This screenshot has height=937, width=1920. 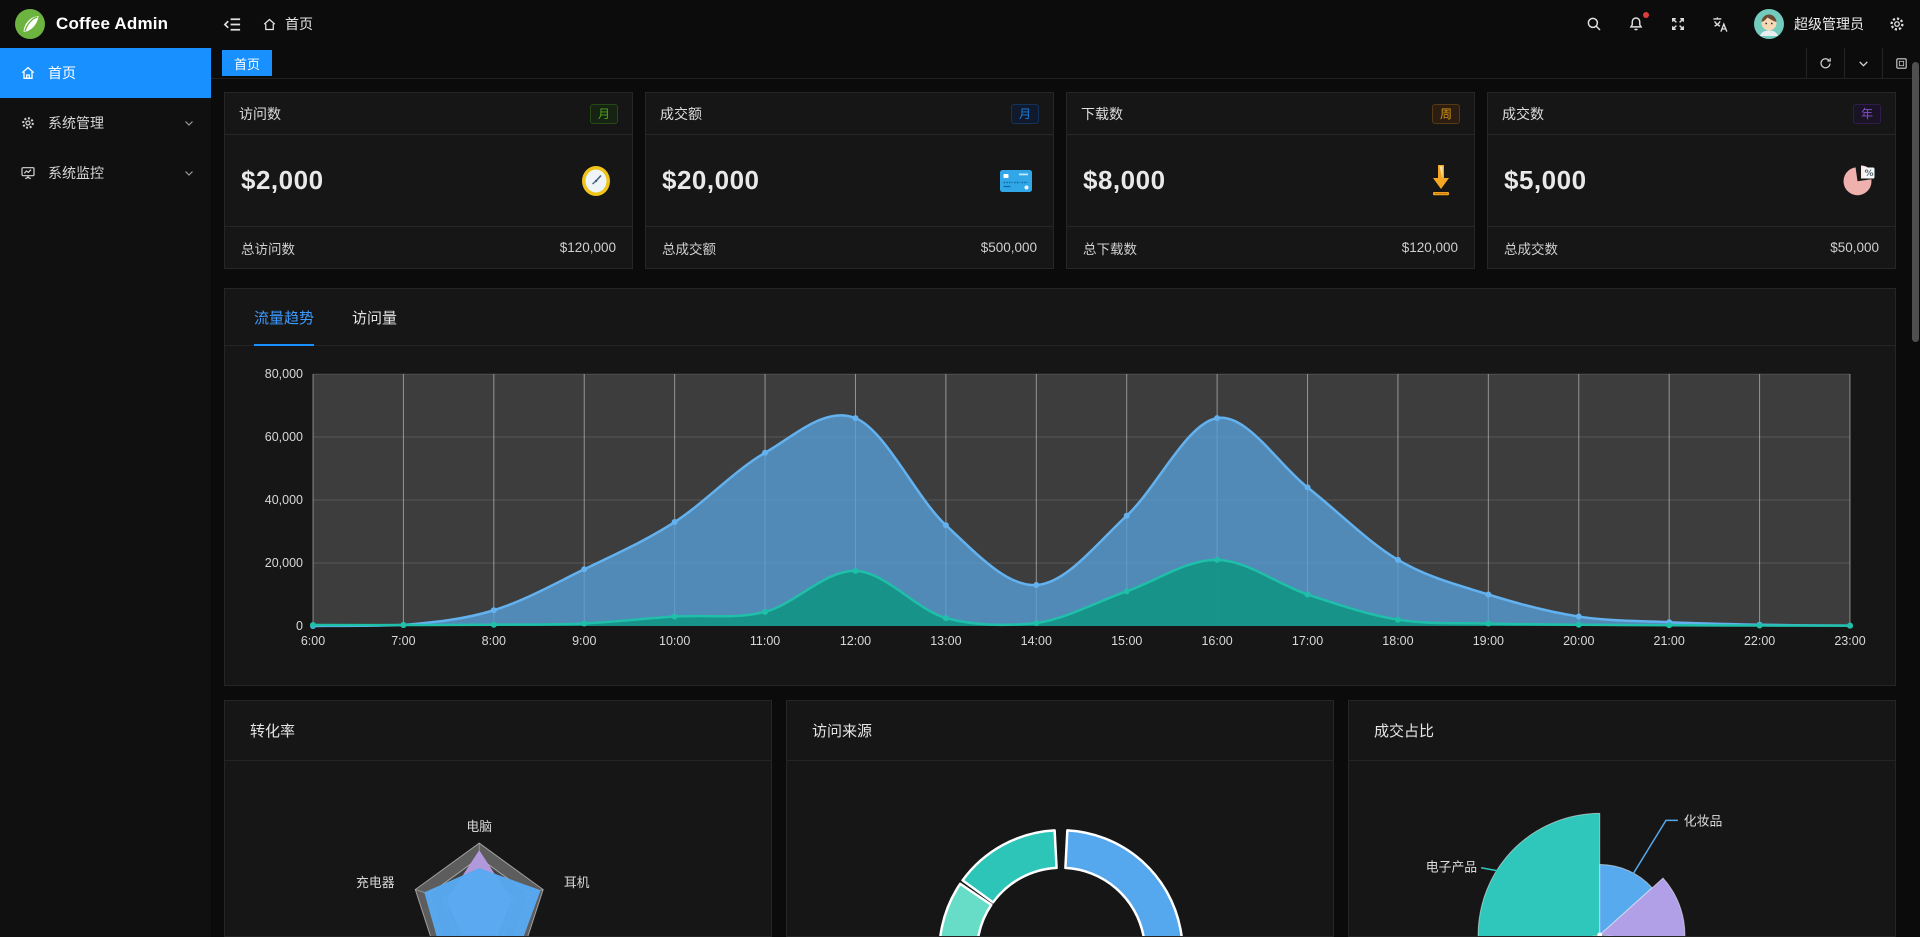 I want to click on language-switch-button, so click(x=1720, y=24).